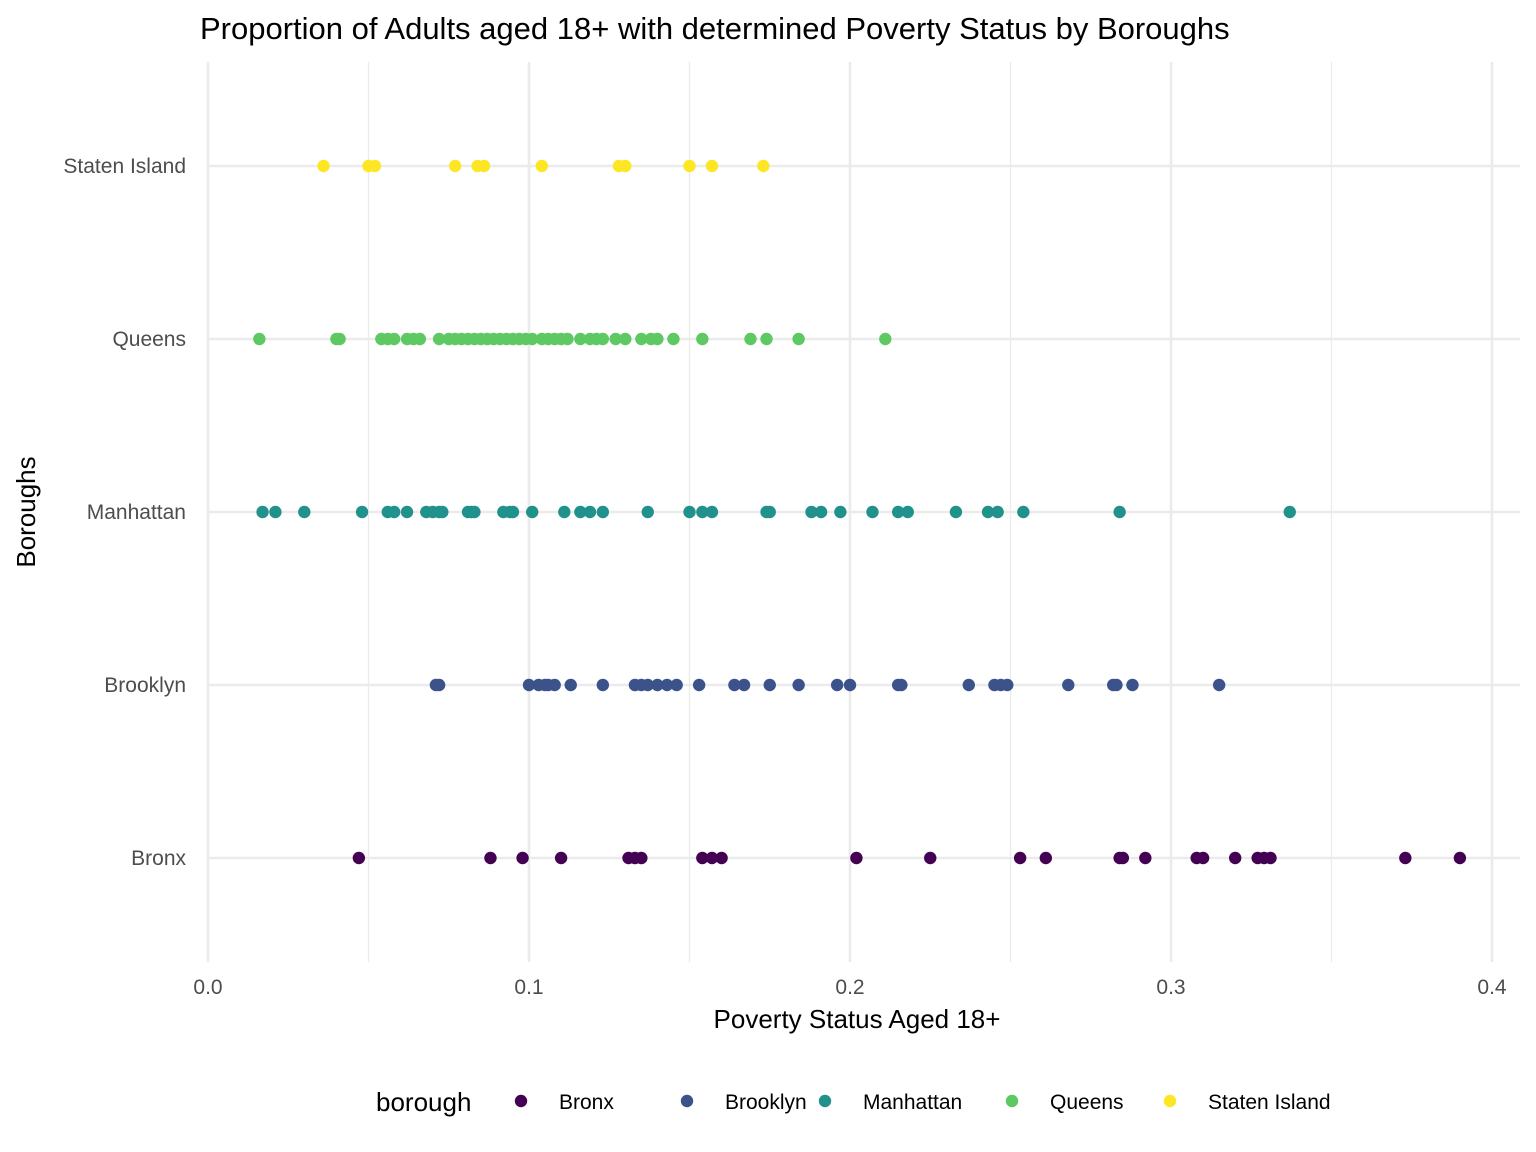 The width and height of the screenshot is (1536, 1152). What do you see at coordinates (912, 1102) in the screenshot?
I see `legend-label: Manhattan` at bounding box center [912, 1102].